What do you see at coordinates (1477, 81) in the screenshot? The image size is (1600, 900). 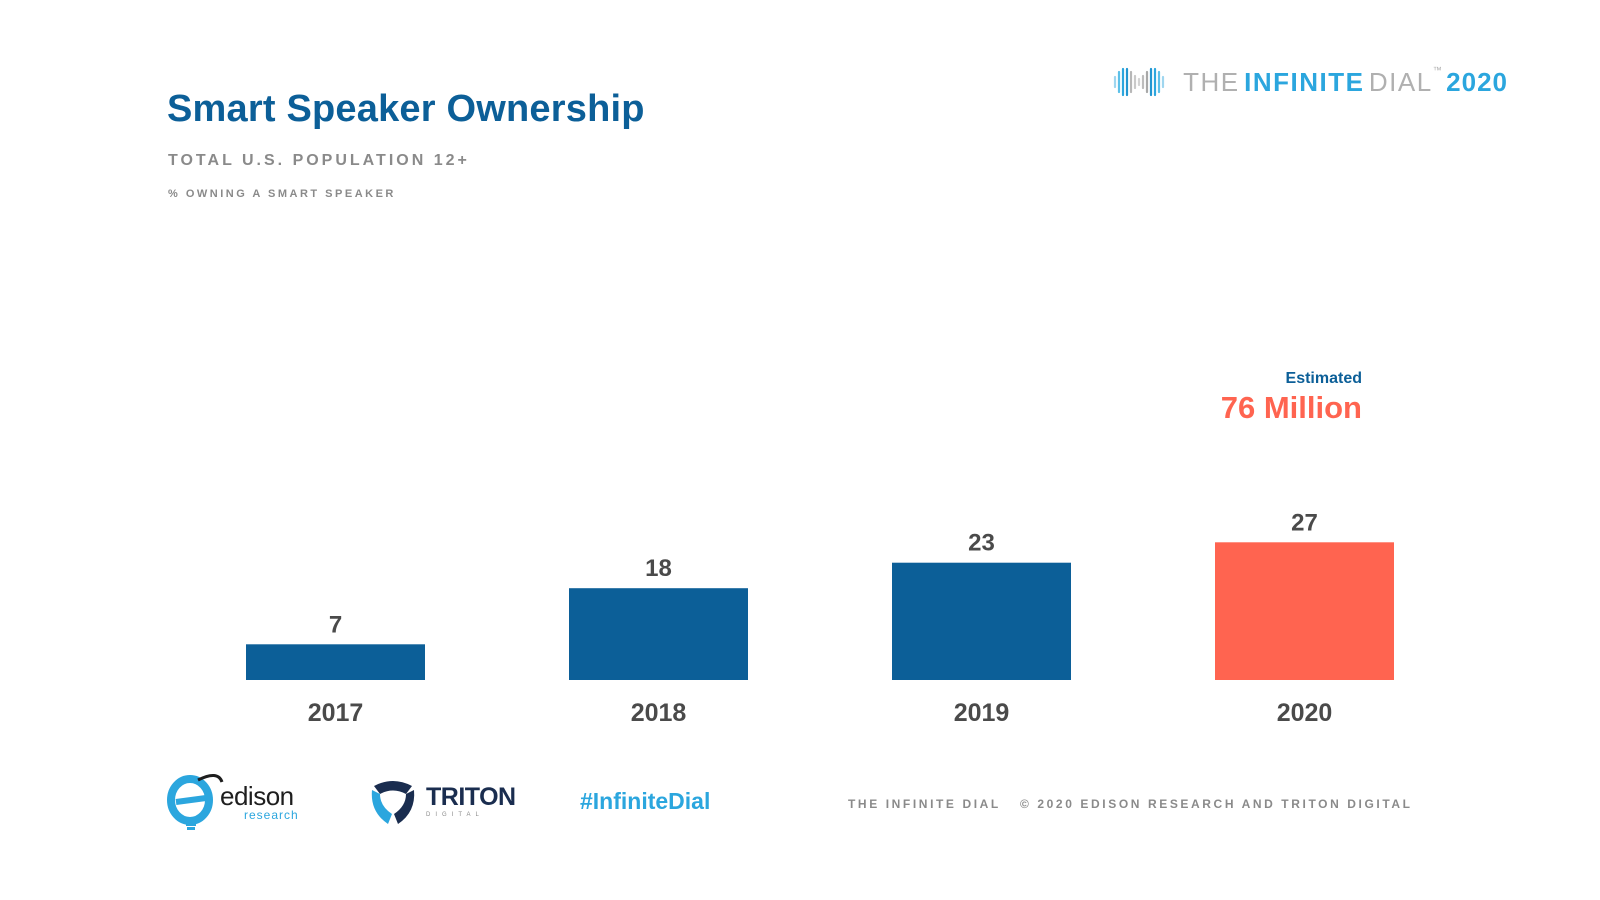 I see `brand-year: 2020` at bounding box center [1477, 81].